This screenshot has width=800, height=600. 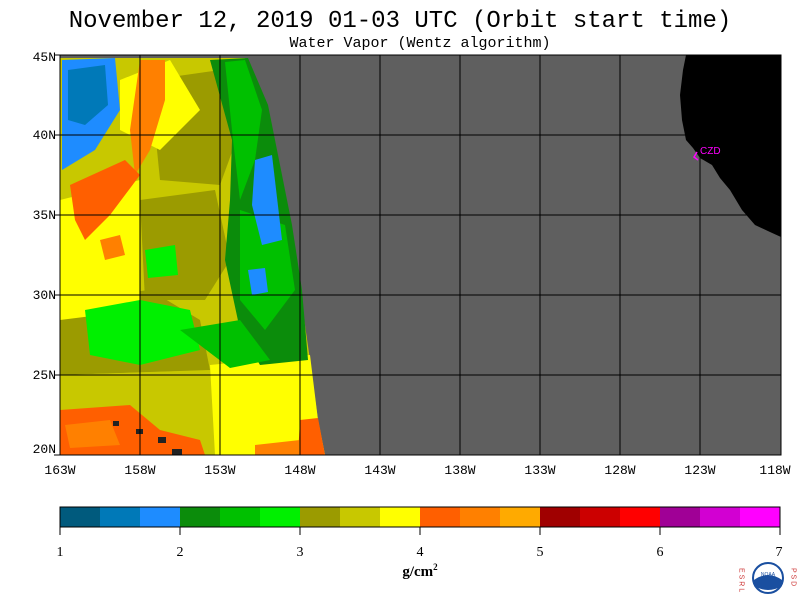 What do you see at coordinates (140, 470) in the screenshot?
I see `lon-label: 158W` at bounding box center [140, 470].